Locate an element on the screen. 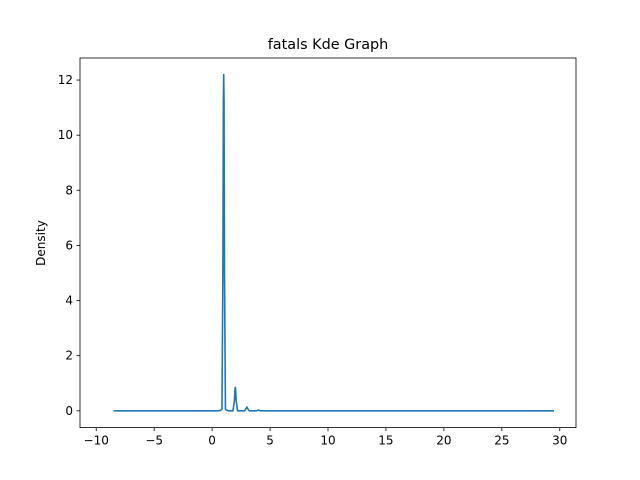 Image resolution: width=640 pixels, height=480 pixels. x-tick-label: 5 is located at coordinates (270, 441).